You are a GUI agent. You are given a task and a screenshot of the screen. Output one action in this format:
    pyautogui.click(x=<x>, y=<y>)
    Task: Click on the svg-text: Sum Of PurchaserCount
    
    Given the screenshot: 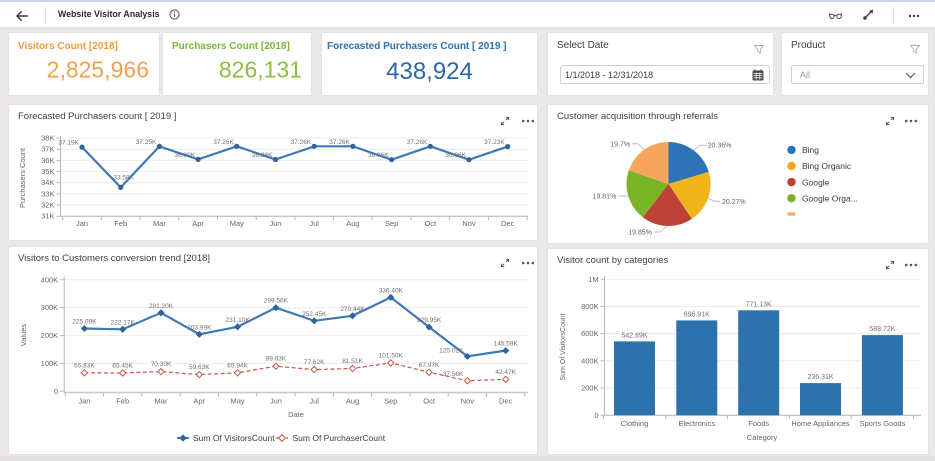 What is the action you would take?
    pyautogui.click(x=339, y=438)
    